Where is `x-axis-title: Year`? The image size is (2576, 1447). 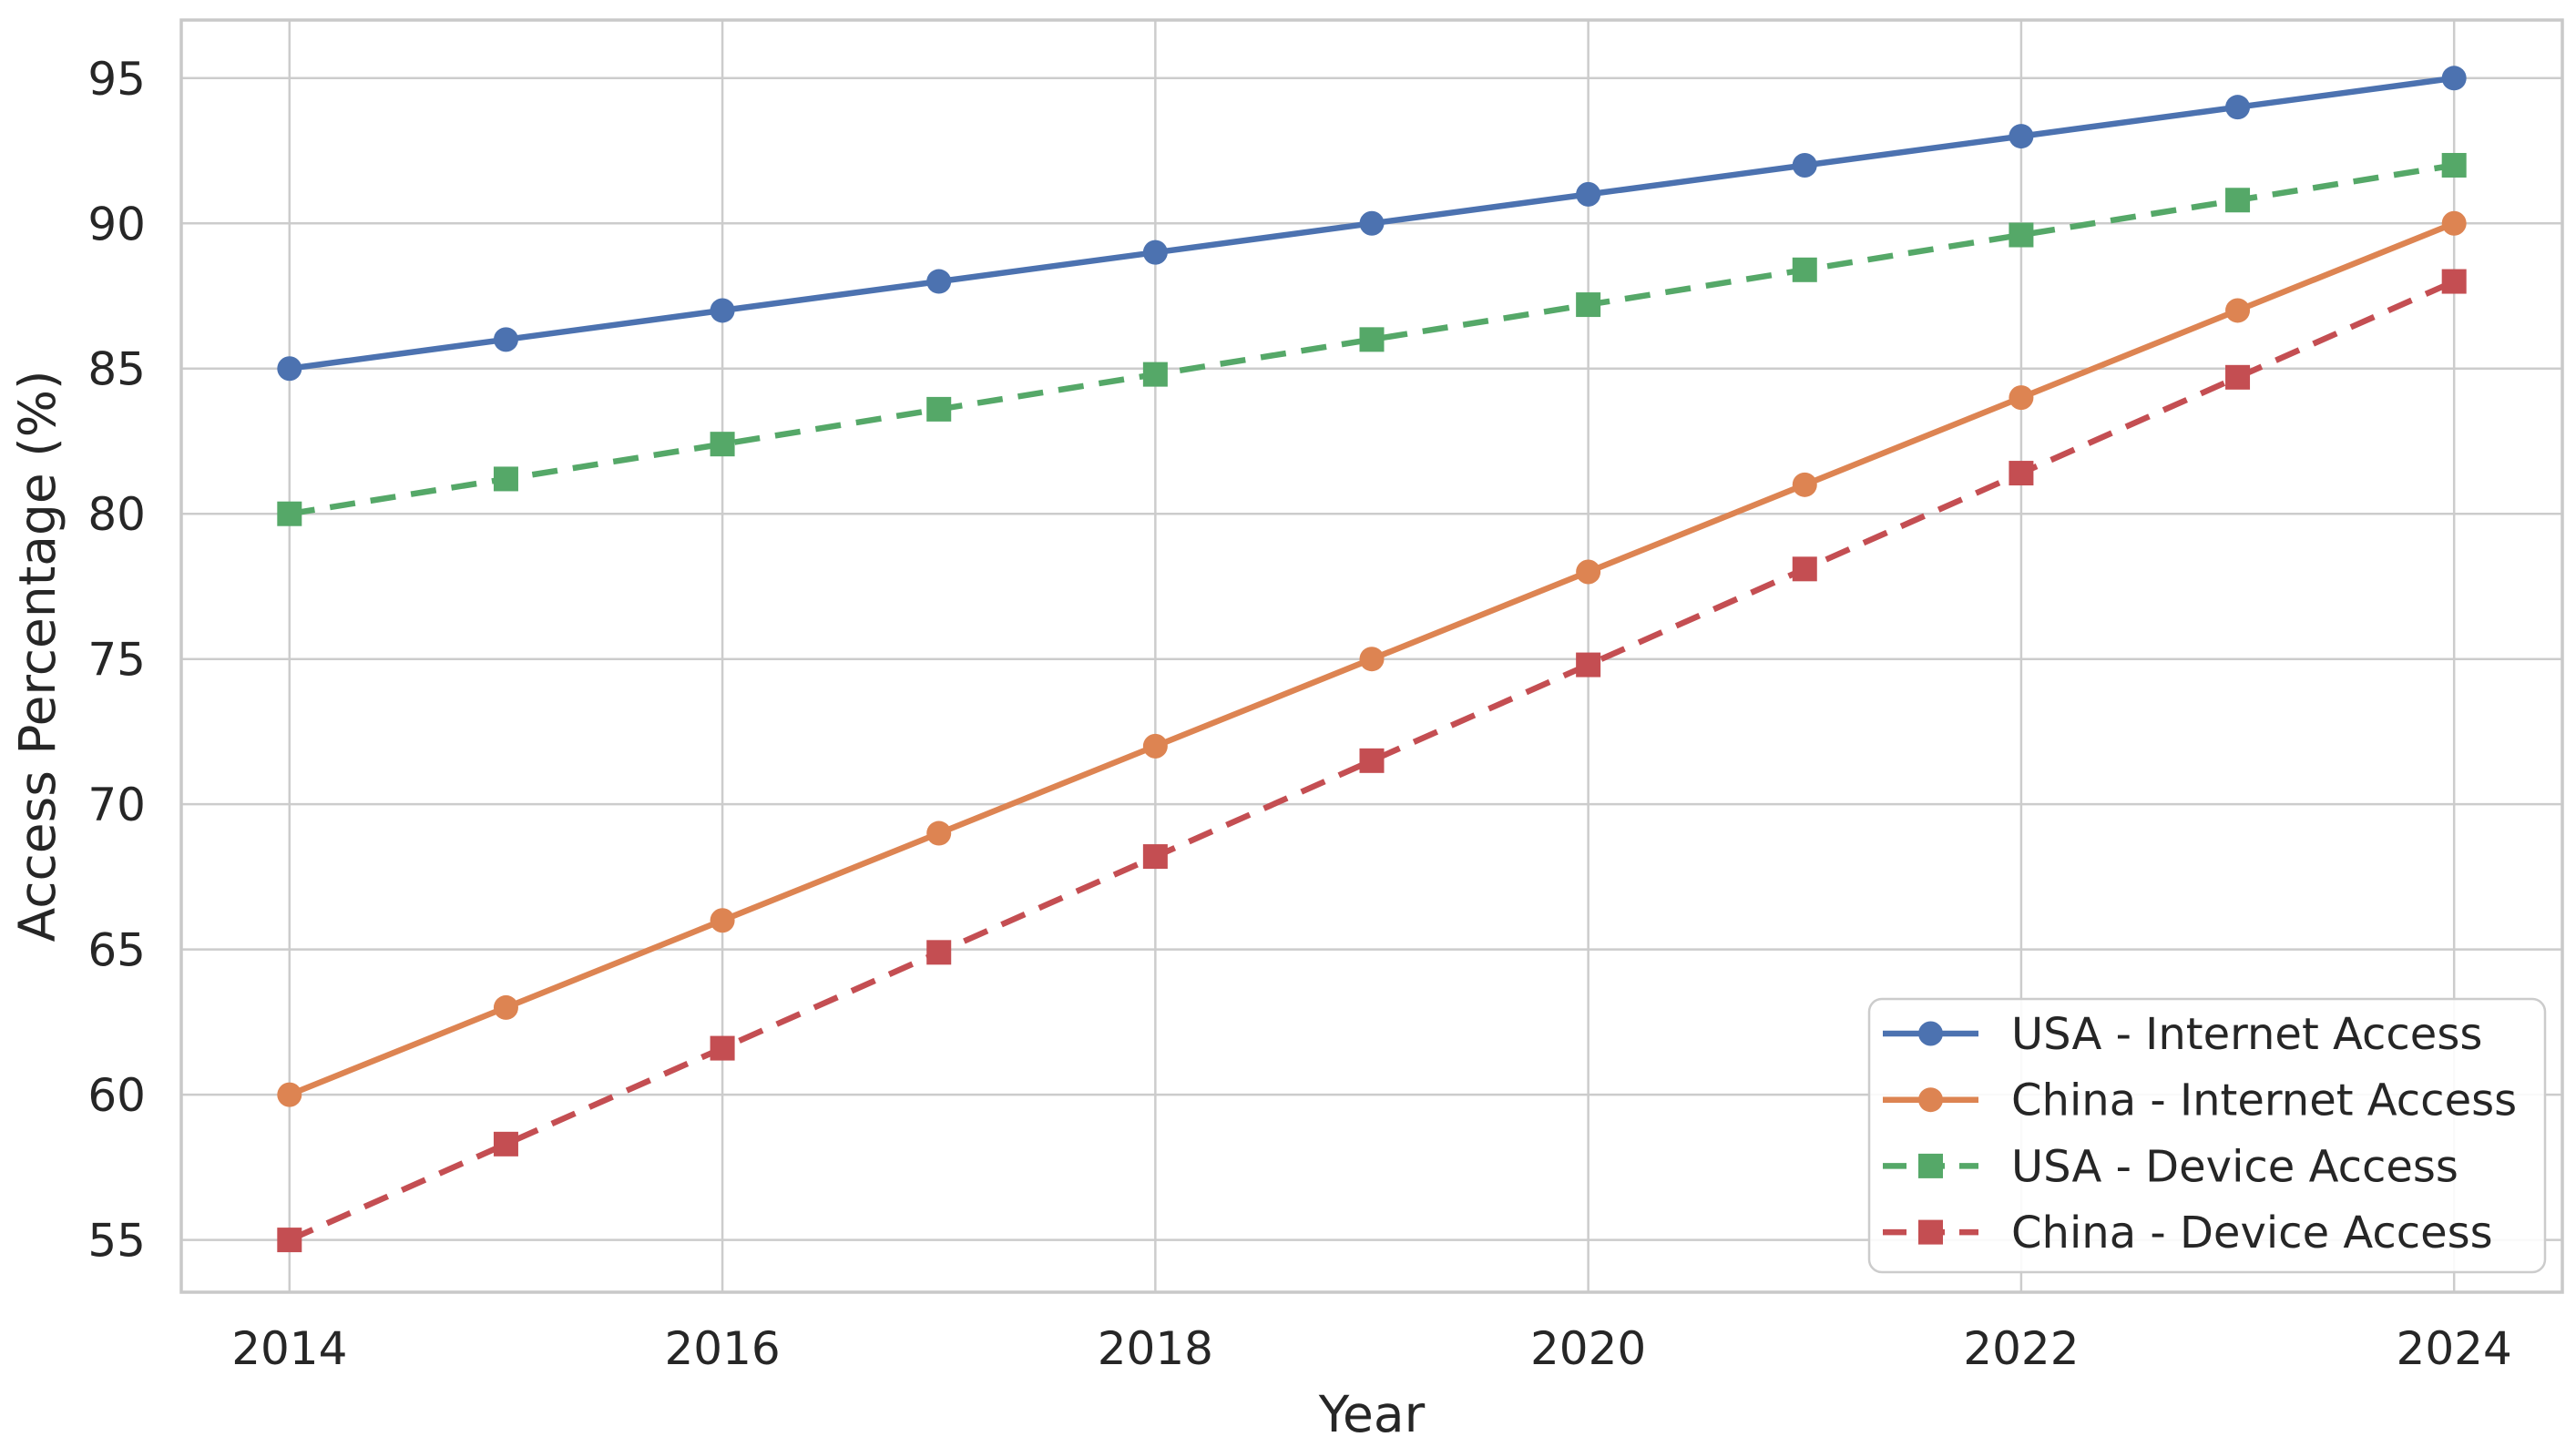
x-axis-title: Year is located at coordinates (1372, 1414).